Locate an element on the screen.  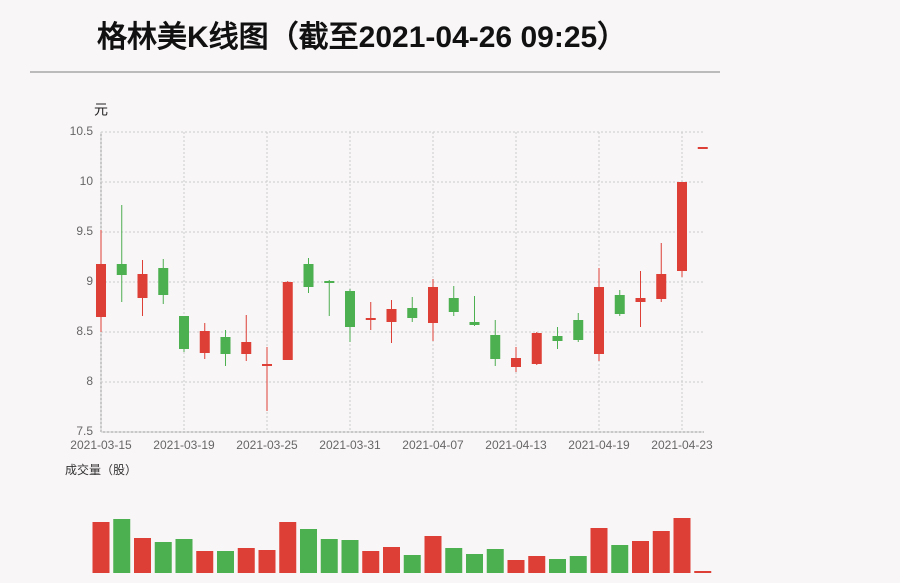
y-axis-unit: 元 is located at coordinates (101, 110).